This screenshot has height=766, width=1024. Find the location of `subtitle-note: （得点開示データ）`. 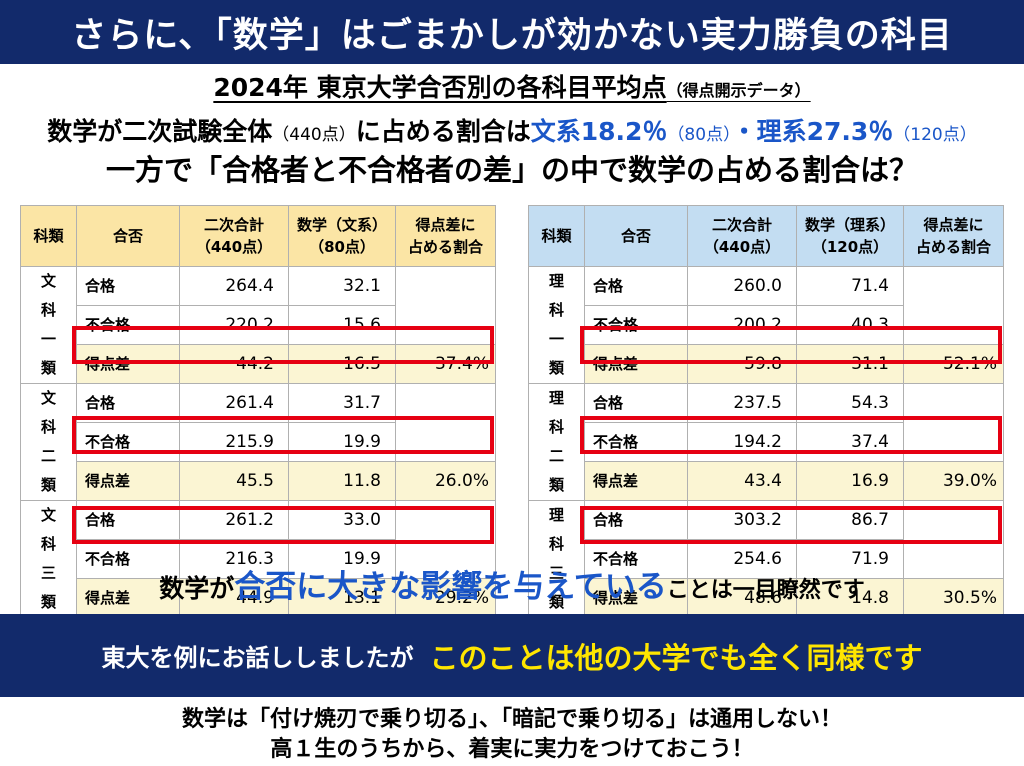

subtitle-note: （得点開示データ） is located at coordinates (738, 90).